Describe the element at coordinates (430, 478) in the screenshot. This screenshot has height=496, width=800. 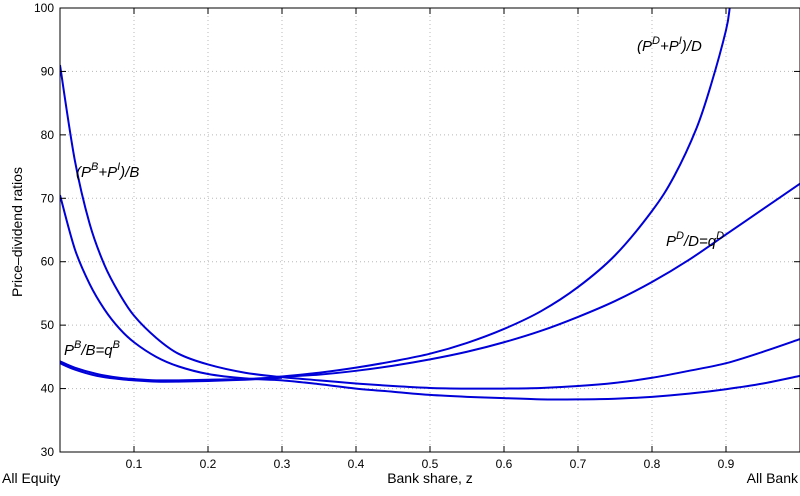
I see `x-axis-label: Bank share, z` at that location.